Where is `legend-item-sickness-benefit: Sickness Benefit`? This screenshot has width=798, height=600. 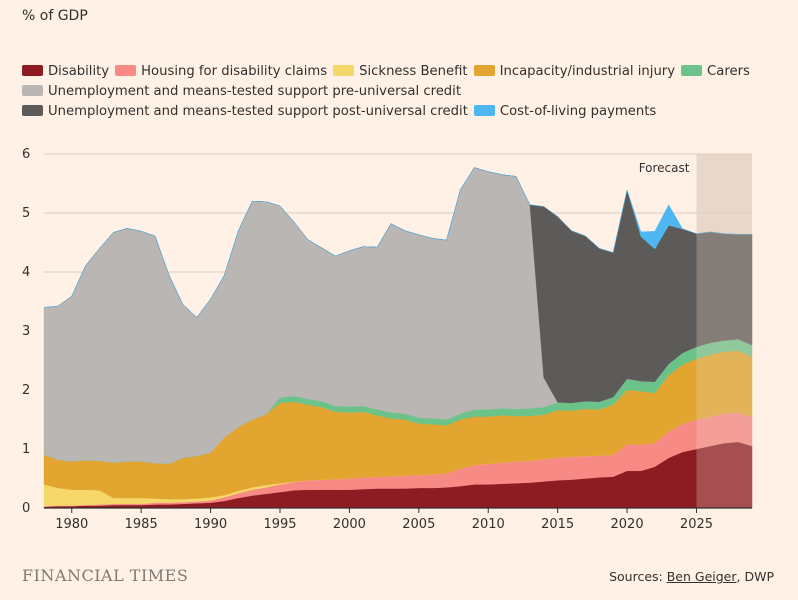
legend-item-sickness-benefit: Sickness Benefit is located at coordinates (400, 72).